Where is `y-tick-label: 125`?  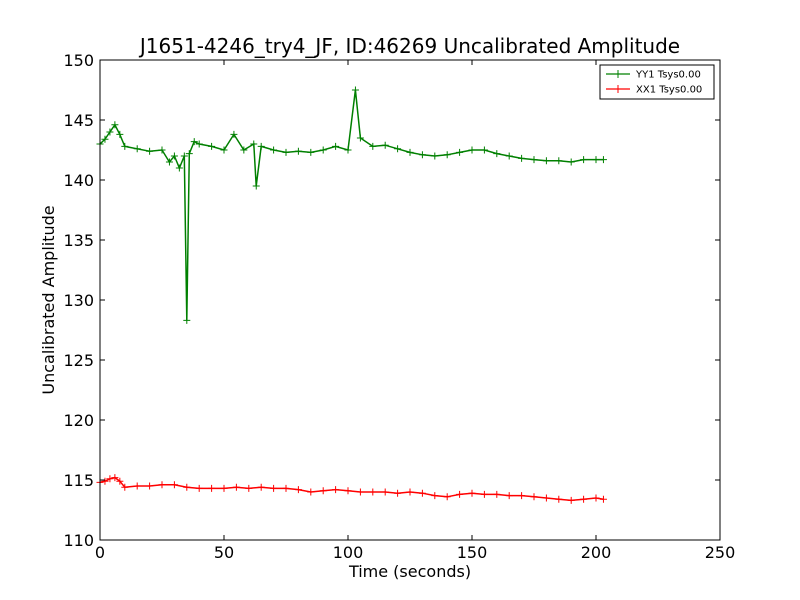
y-tick-label: 125 is located at coordinates (78, 360).